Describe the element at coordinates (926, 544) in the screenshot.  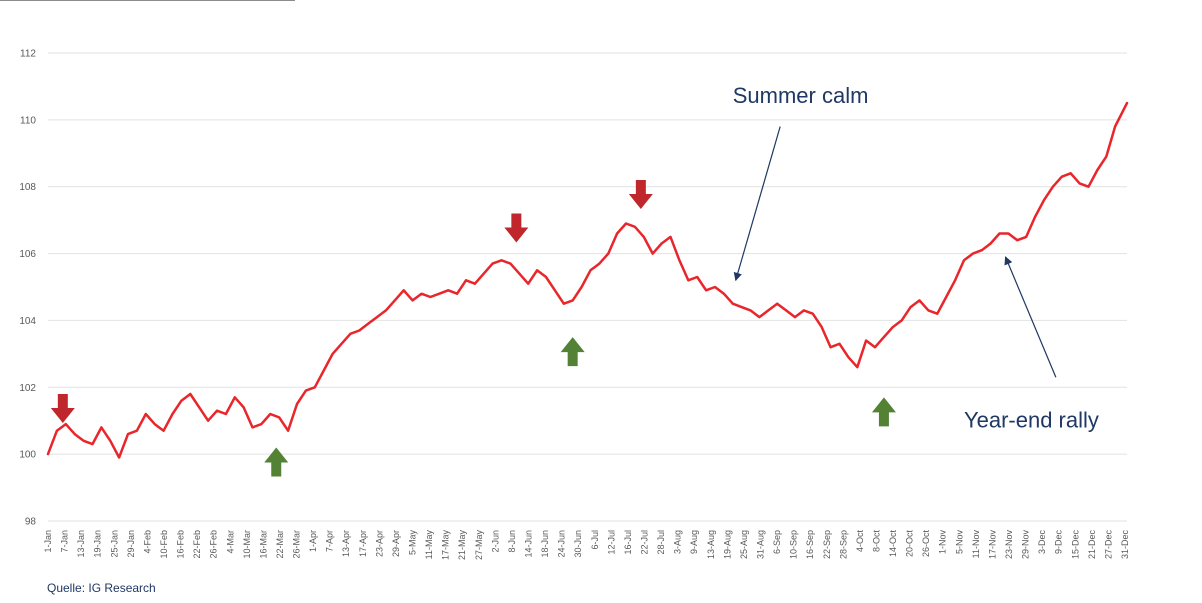
I see `x-tick-label: 26-Oct` at that location.